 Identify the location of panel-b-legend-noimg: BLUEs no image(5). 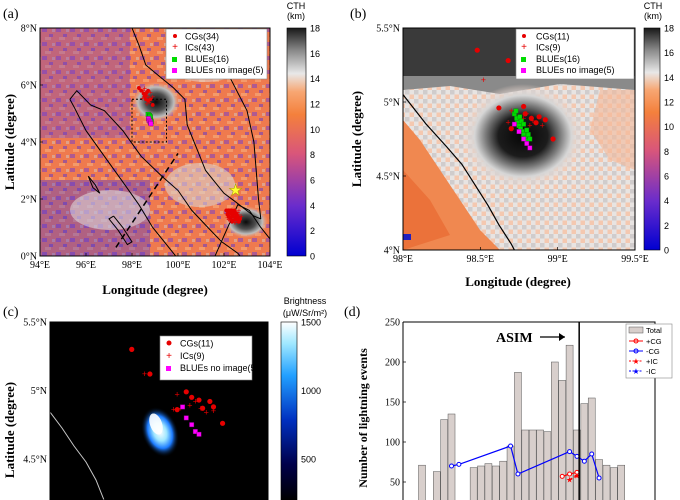
(575, 70).